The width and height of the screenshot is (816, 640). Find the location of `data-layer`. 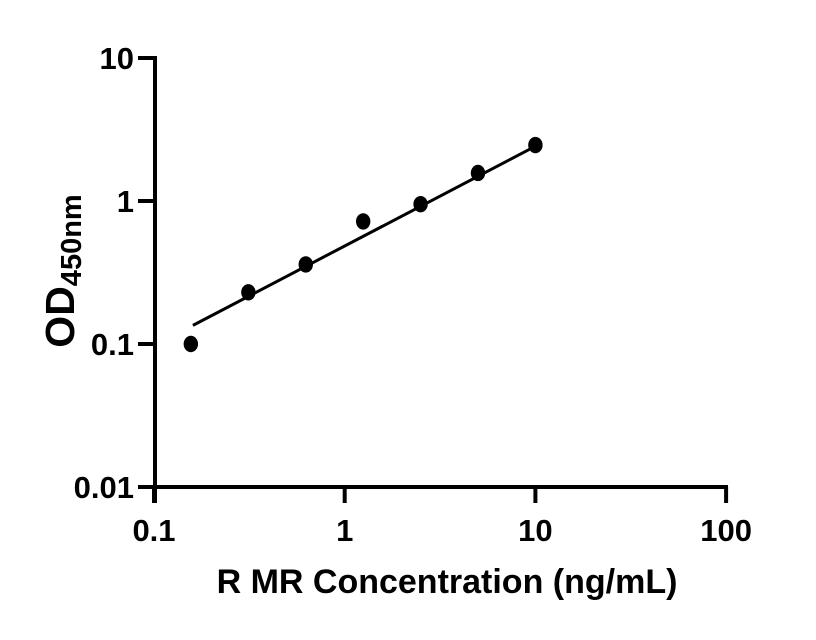

data-layer is located at coordinates (363, 244).